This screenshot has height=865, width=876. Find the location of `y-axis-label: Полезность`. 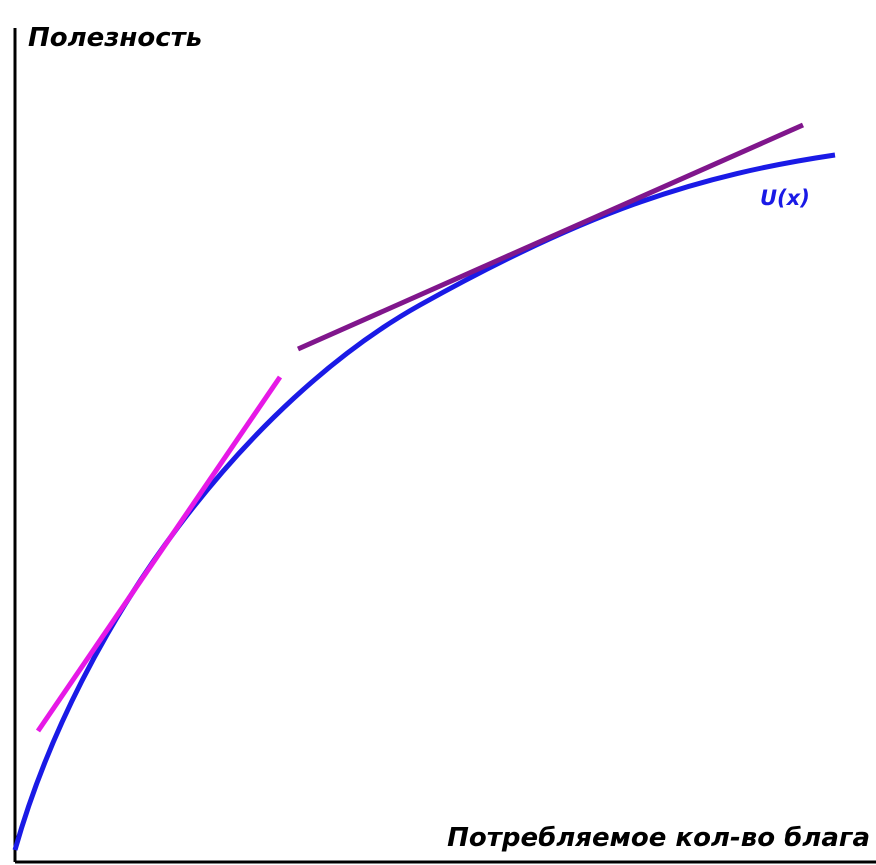

y-axis-label: Полезность is located at coordinates (115, 38).